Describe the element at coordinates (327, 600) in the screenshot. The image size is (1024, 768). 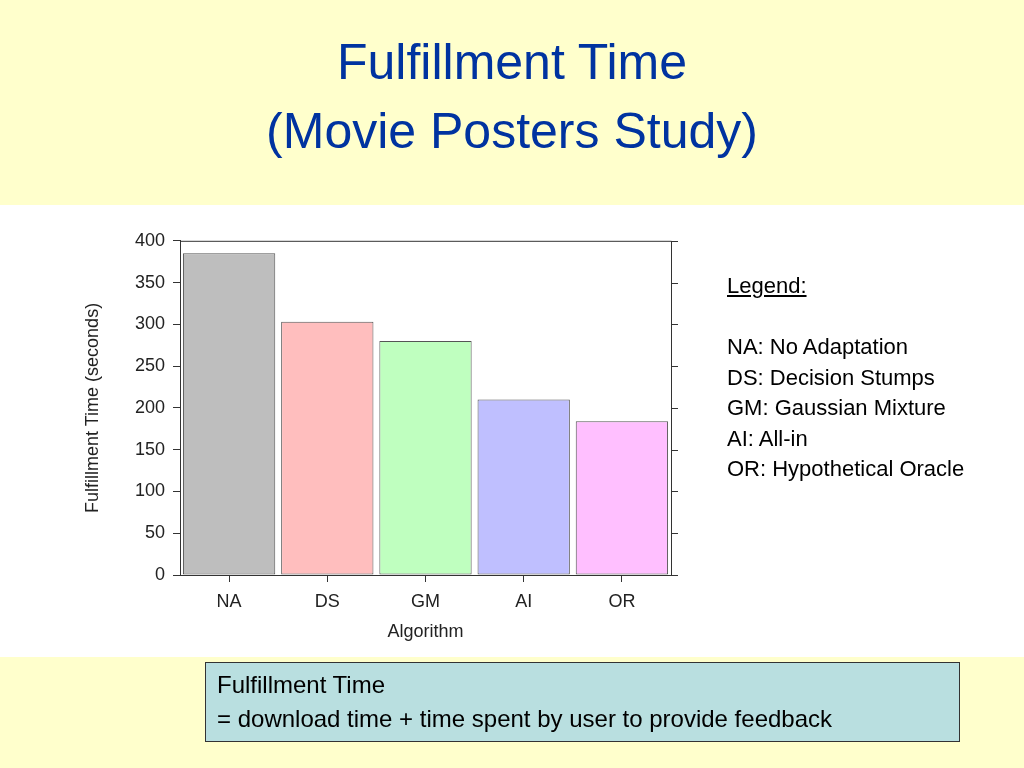
I see `x-tick-label: DS` at that location.